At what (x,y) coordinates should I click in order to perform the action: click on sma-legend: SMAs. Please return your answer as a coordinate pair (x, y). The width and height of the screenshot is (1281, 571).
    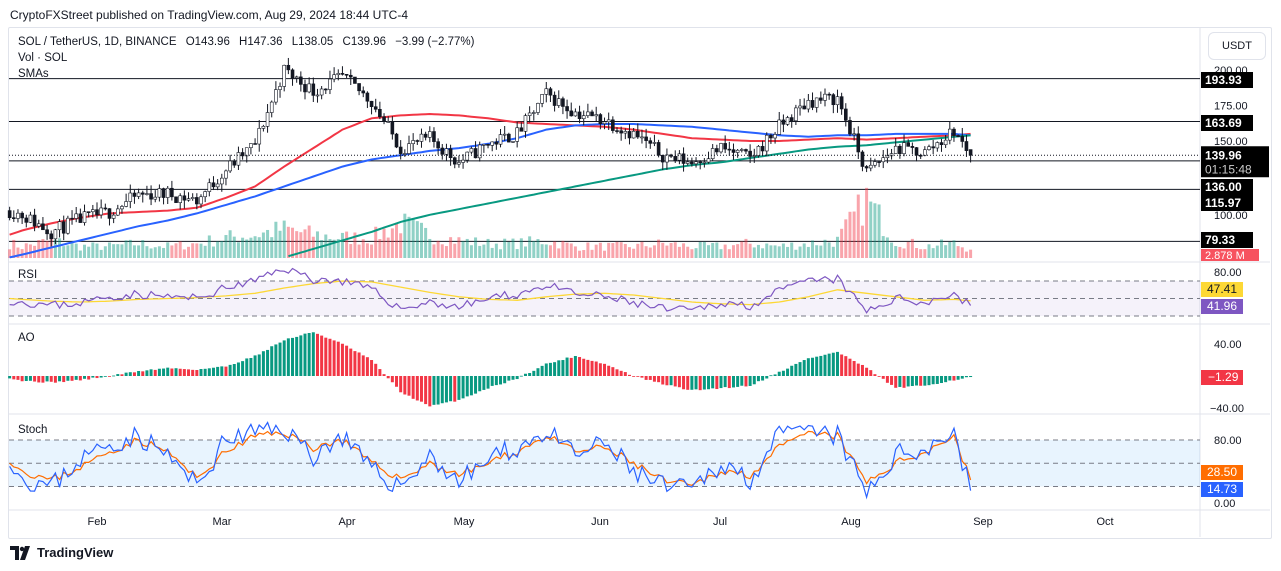
    Looking at the image, I should click on (33, 74).